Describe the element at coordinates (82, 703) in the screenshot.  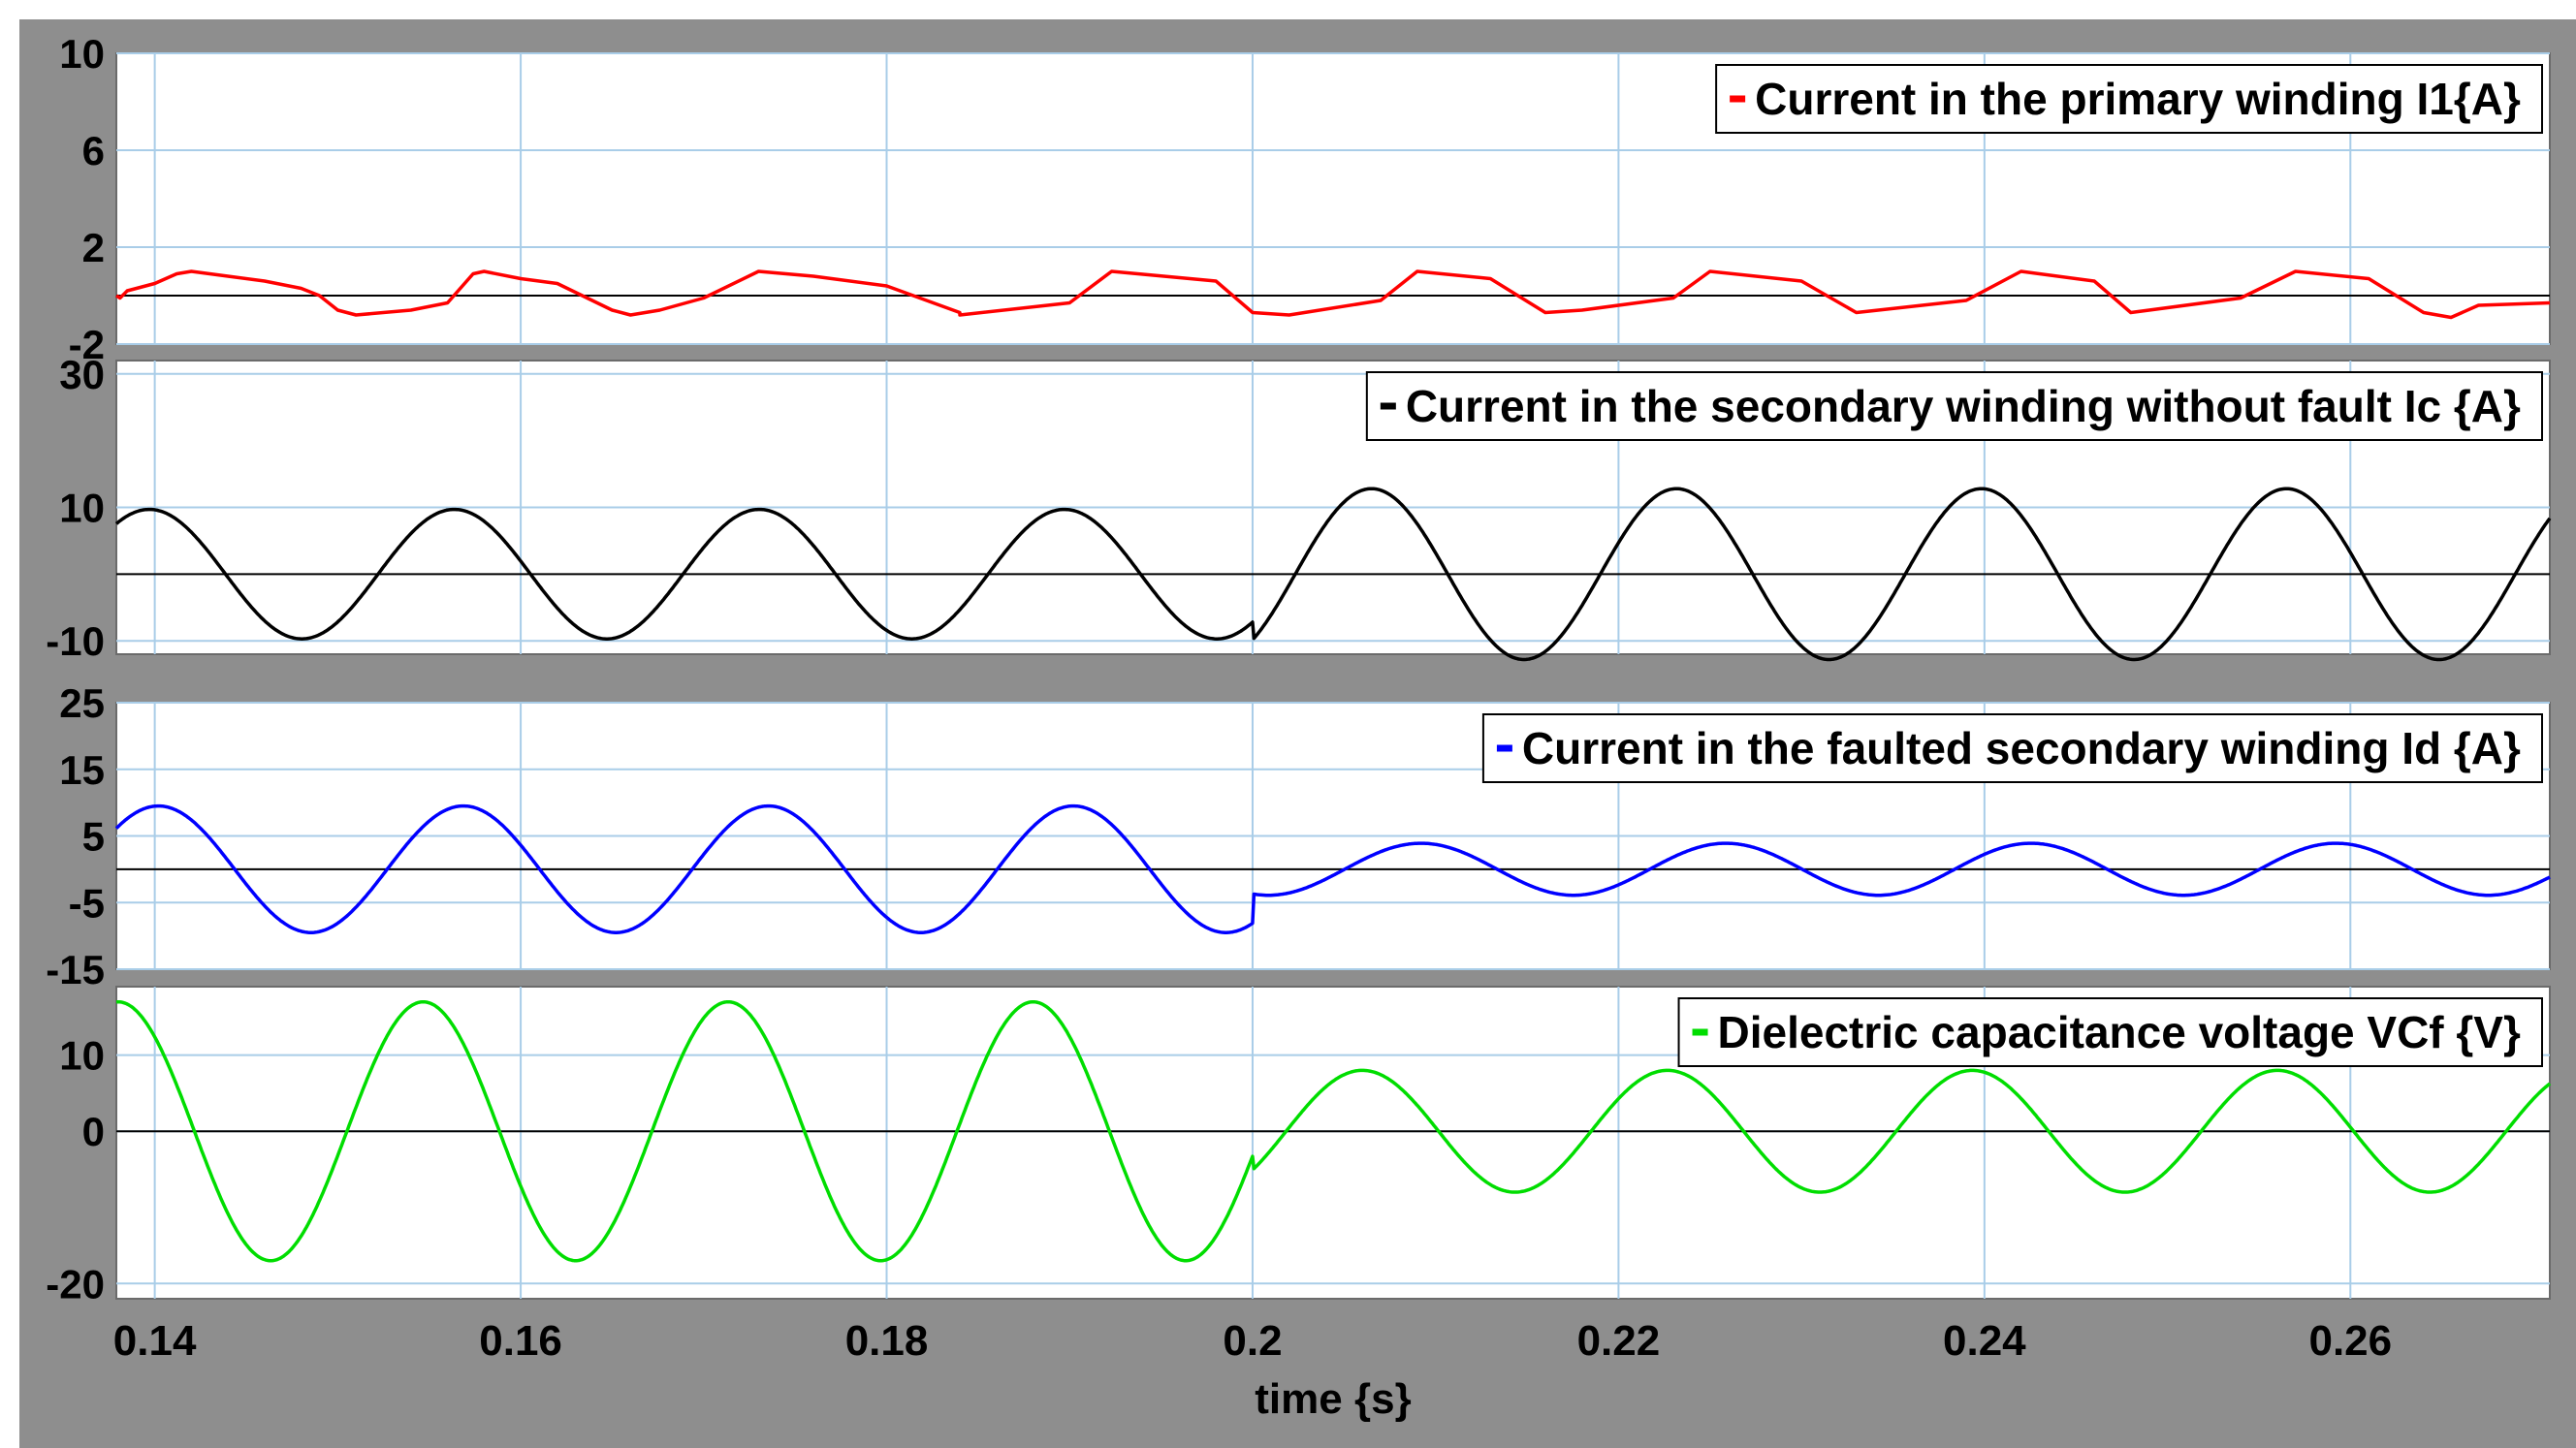
I see `y-tick-label: 25` at that location.